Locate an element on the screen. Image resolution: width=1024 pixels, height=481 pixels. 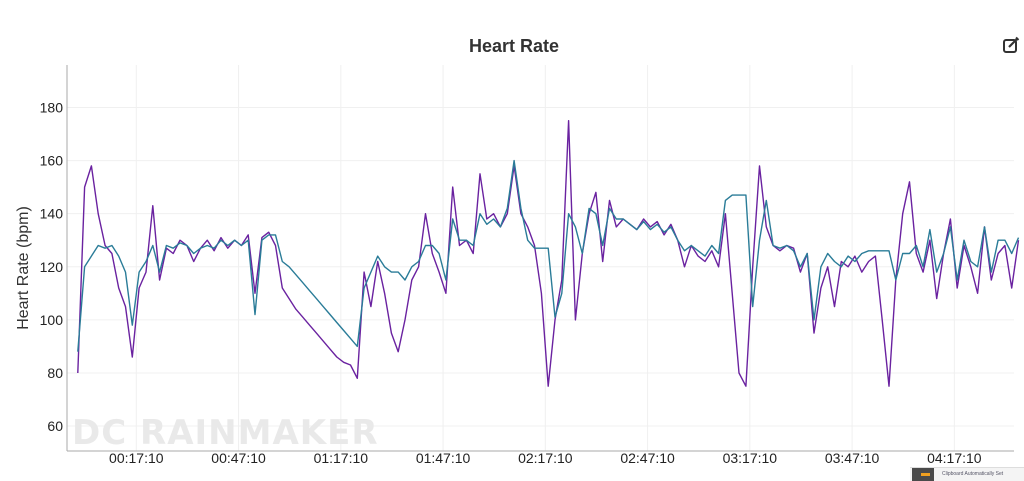
notification-title: Clipboard Automatically Set is located at coordinates (973, 474).